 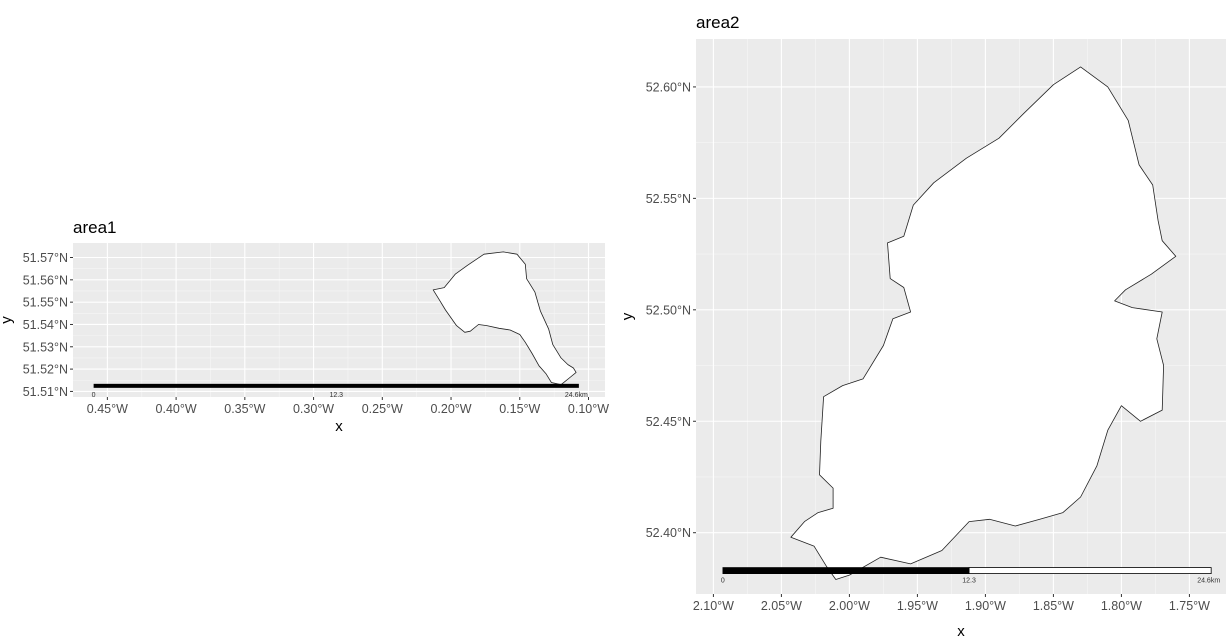 I want to click on area2-y-axis-label: y, so click(x=627, y=316).